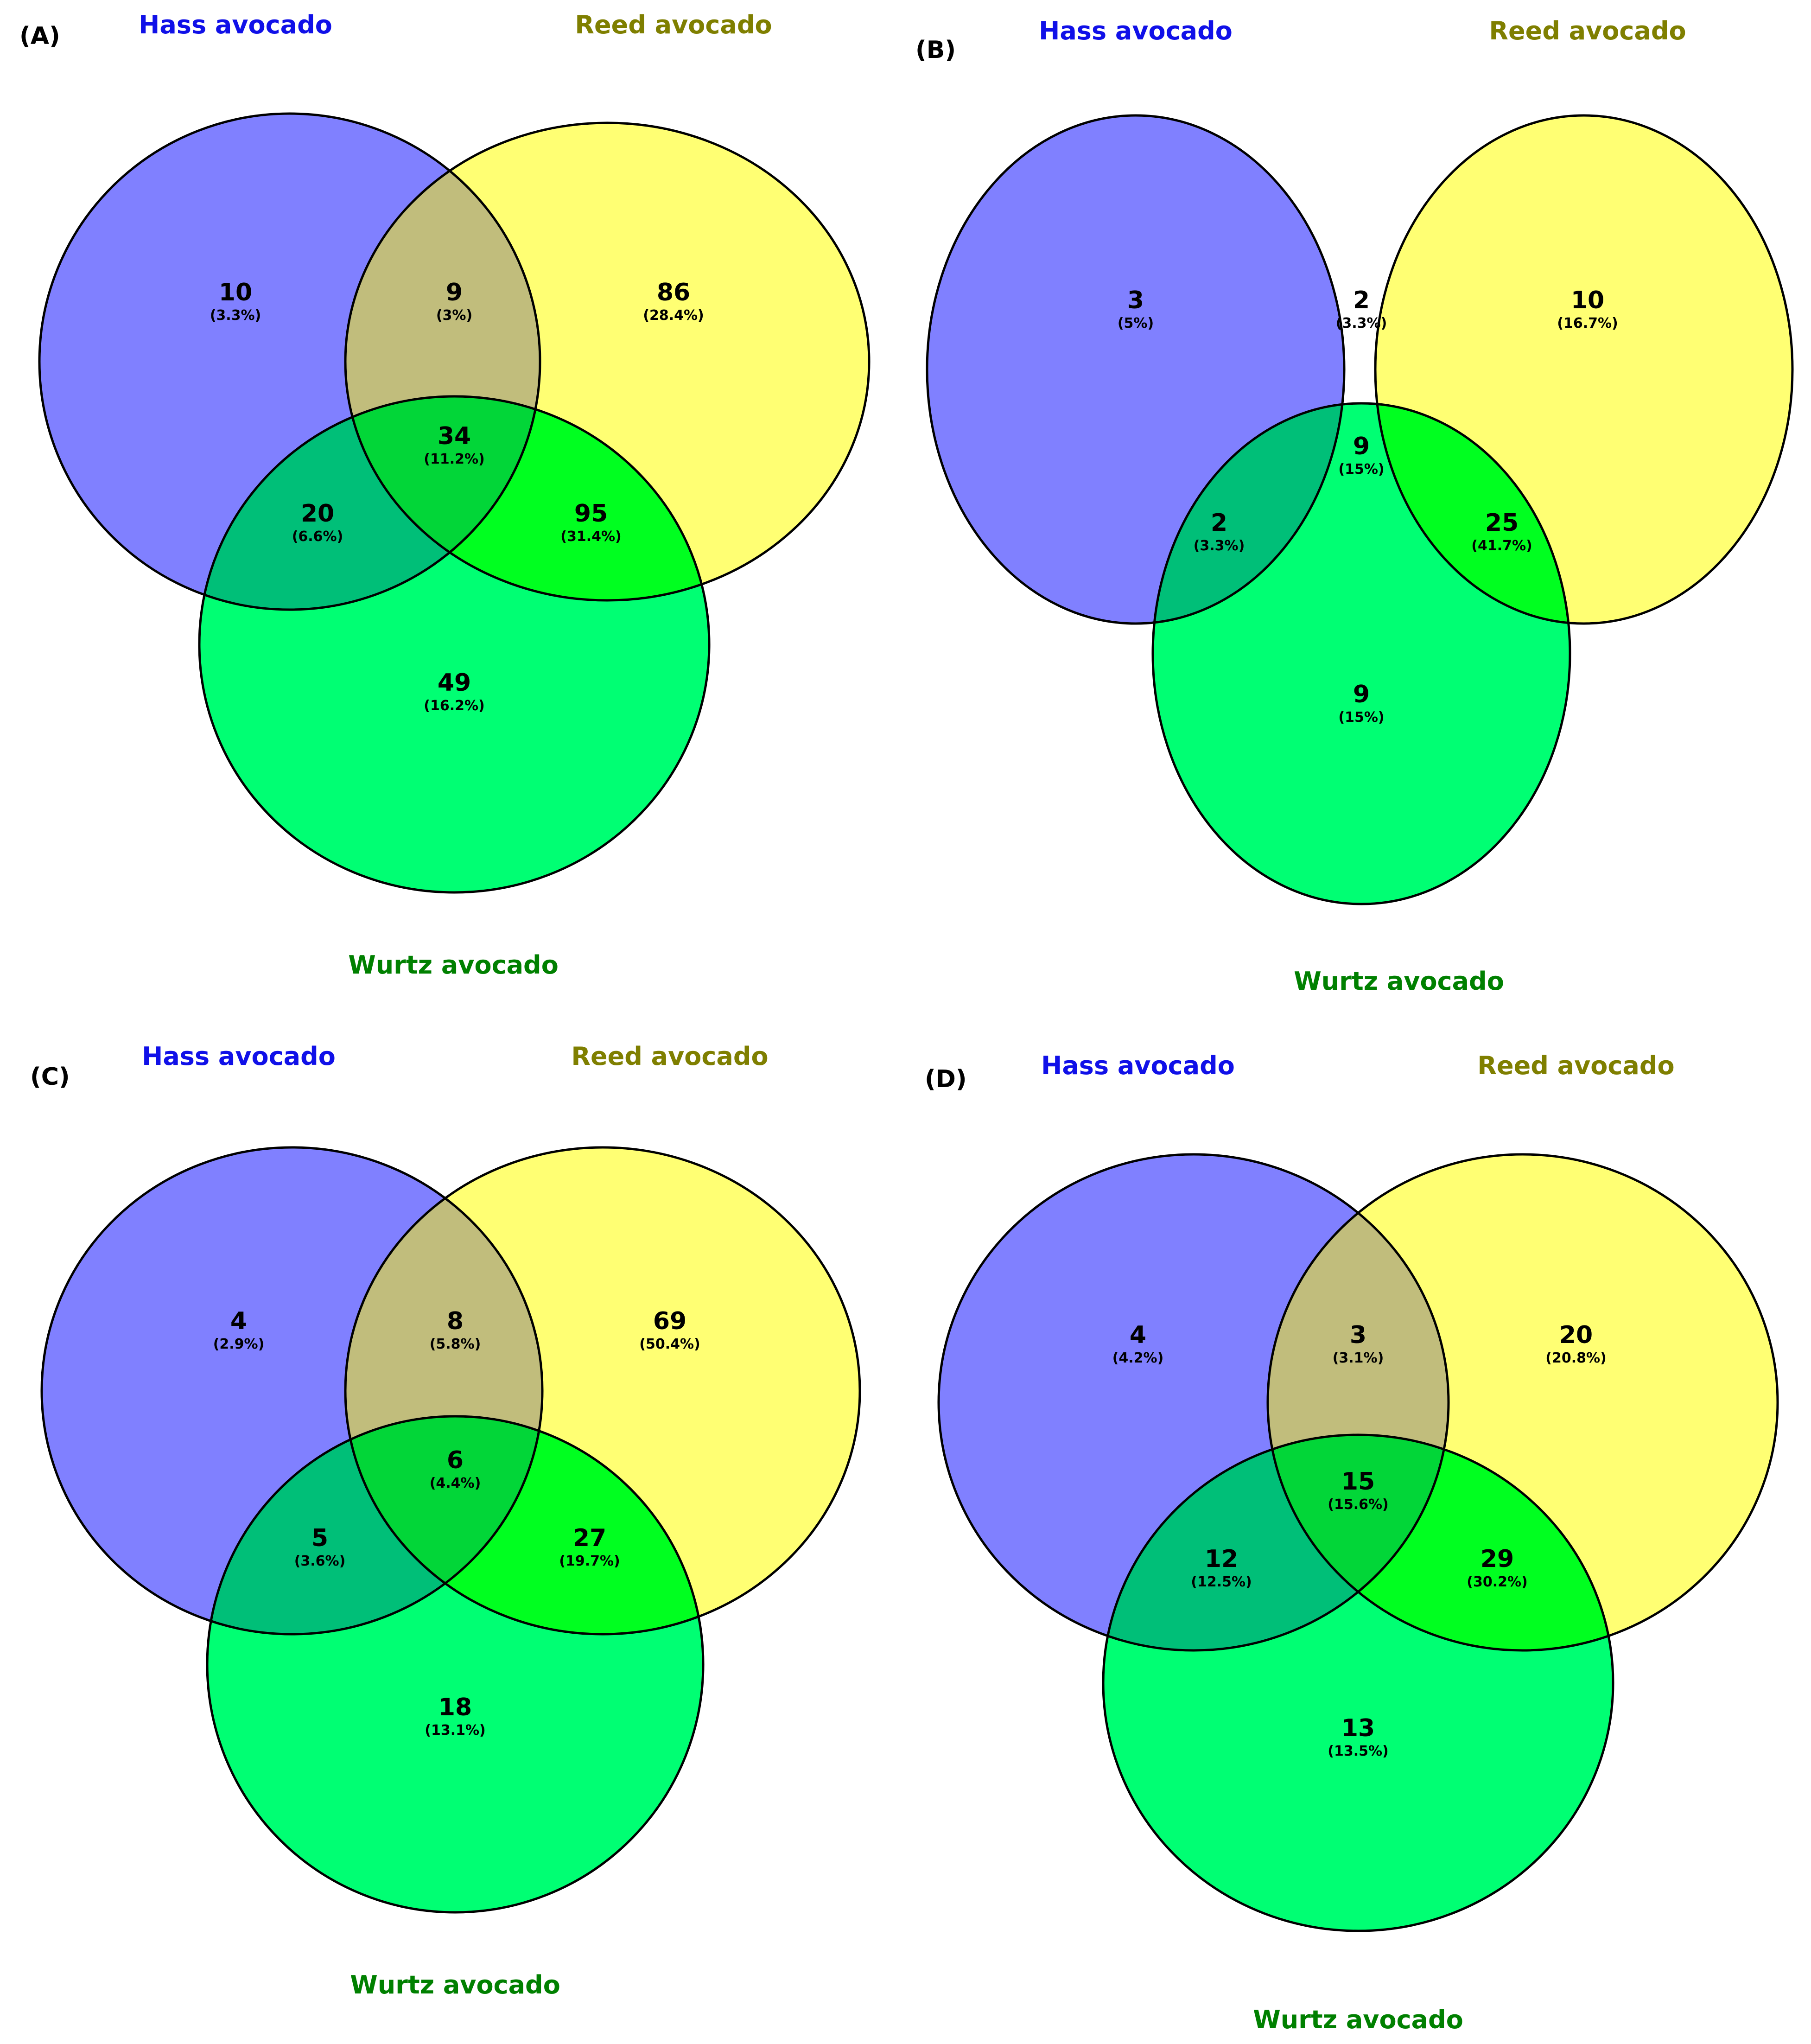  I want to click on region-count-wurtz-only: 18, so click(455, 1707).